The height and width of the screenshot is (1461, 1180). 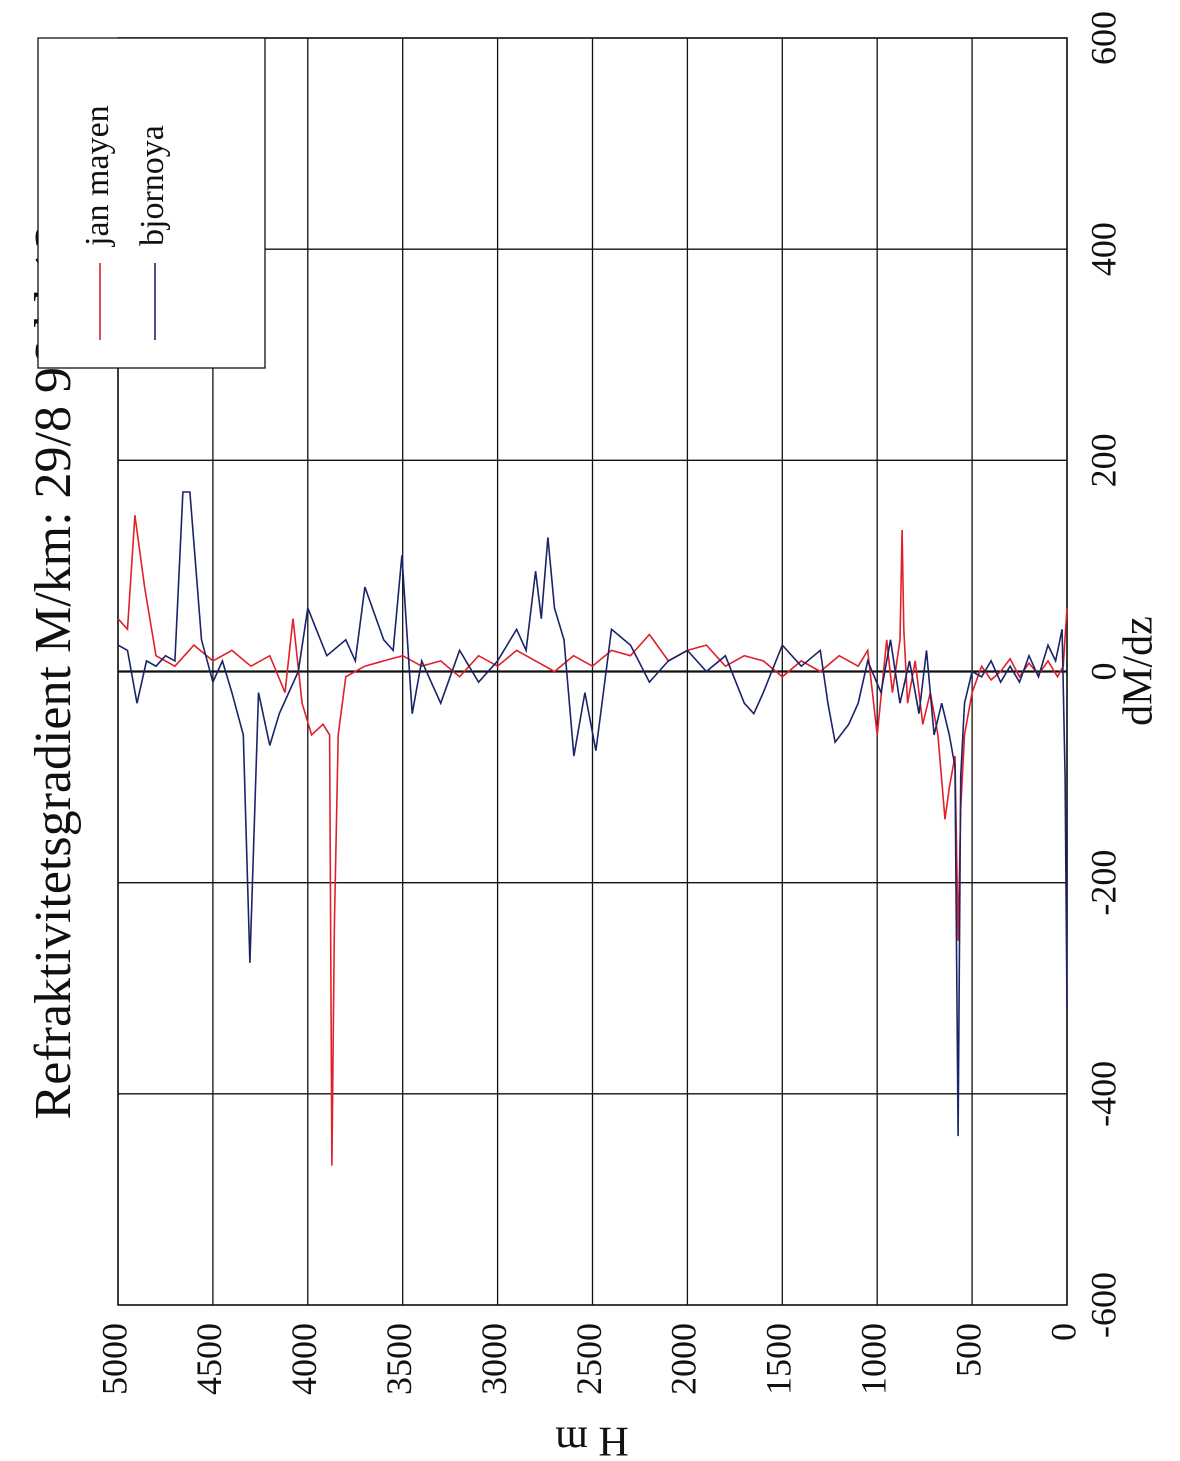 What do you see at coordinates (968, 1350) in the screenshot?
I see `y-tick-label: 500` at bounding box center [968, 1350].